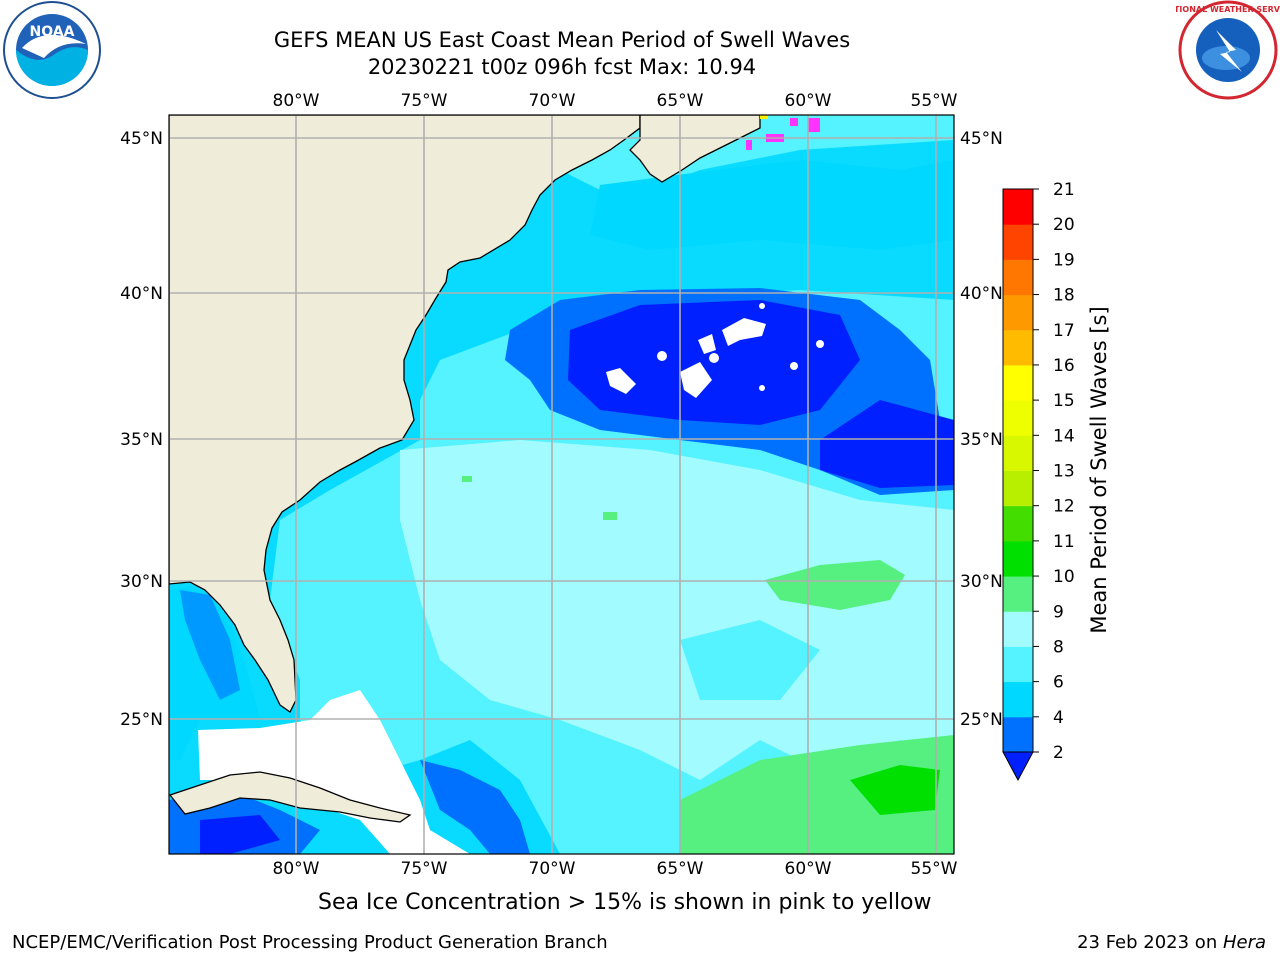  What do you see at coordinates (1018, 766) in the screenshot?
I see `colorbar-extend-triangle` at bounding box center [1018, 766].